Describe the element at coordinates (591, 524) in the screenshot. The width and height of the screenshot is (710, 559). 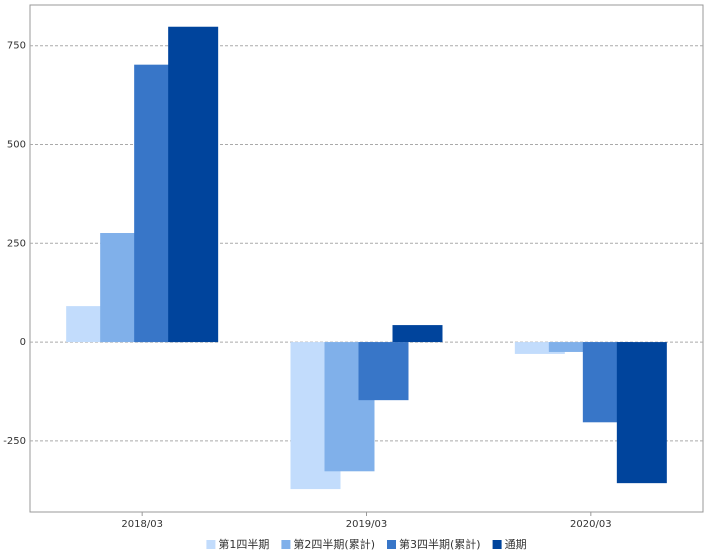
I see `x-tick-label: 2020/03` at that location.